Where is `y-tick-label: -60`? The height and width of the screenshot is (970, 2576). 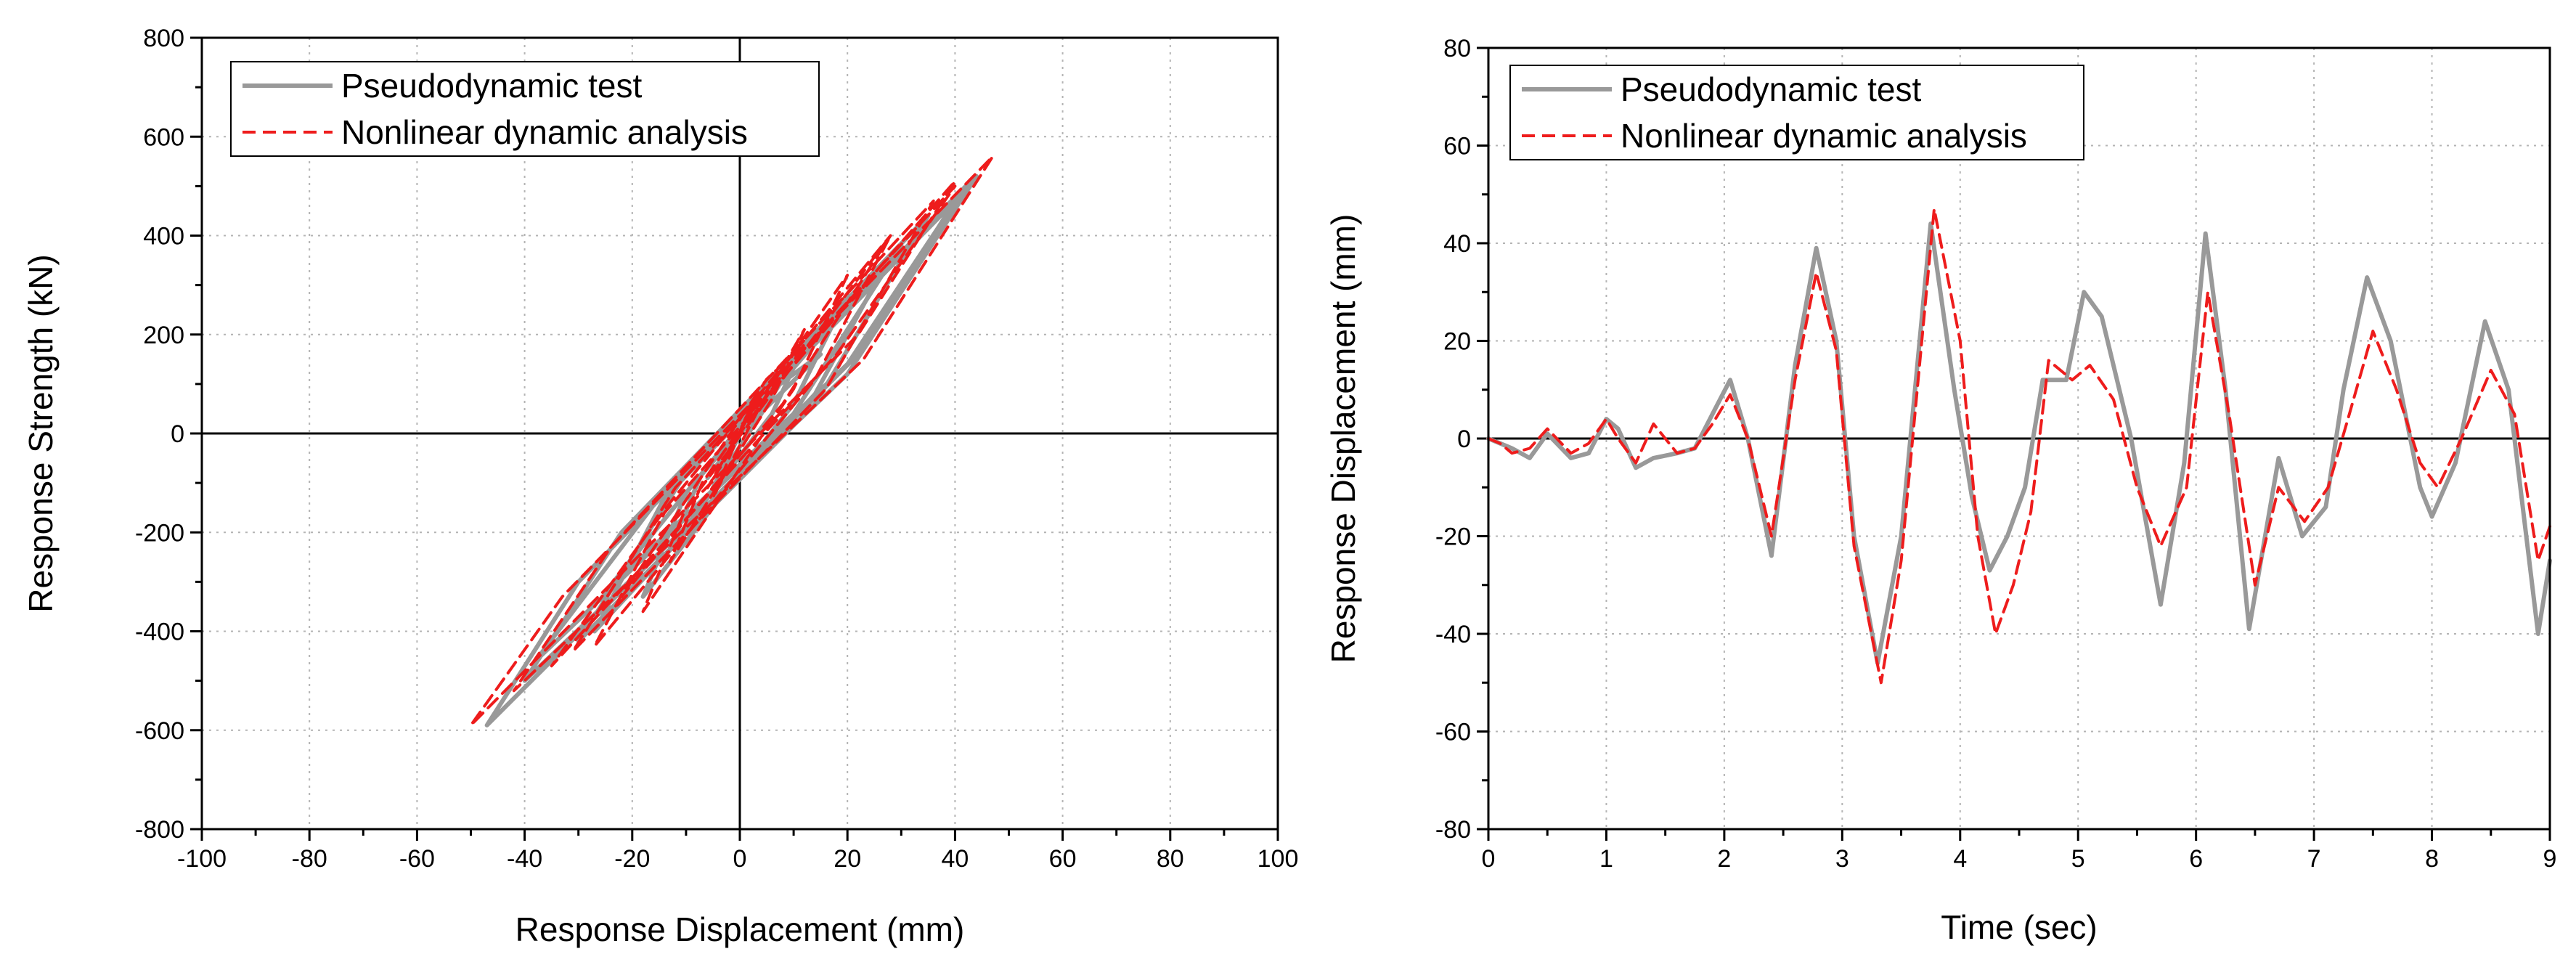
y-tick-label: -60 is located at coordinates (1453, 732).